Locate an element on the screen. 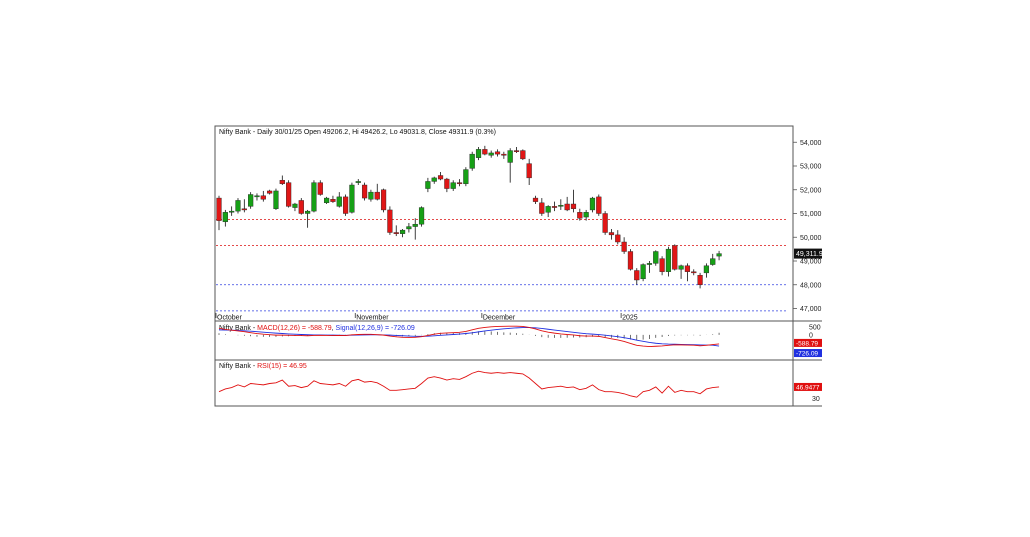 Image resolution: width=1030 pixels, height=537 pixels. price-tick-label: 52,000 is located at coordinates (811, 190).